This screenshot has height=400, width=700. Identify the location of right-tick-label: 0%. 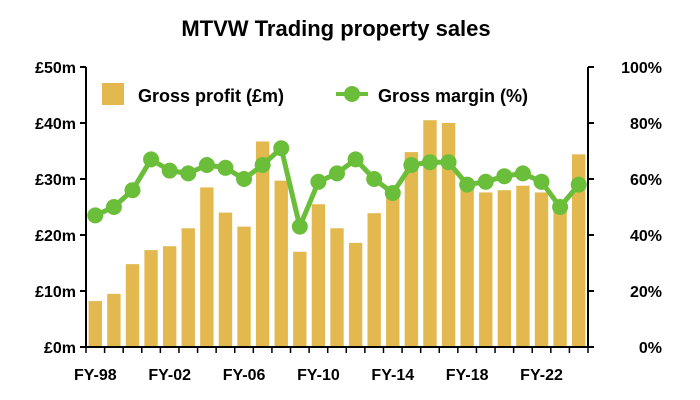
(650, 348).